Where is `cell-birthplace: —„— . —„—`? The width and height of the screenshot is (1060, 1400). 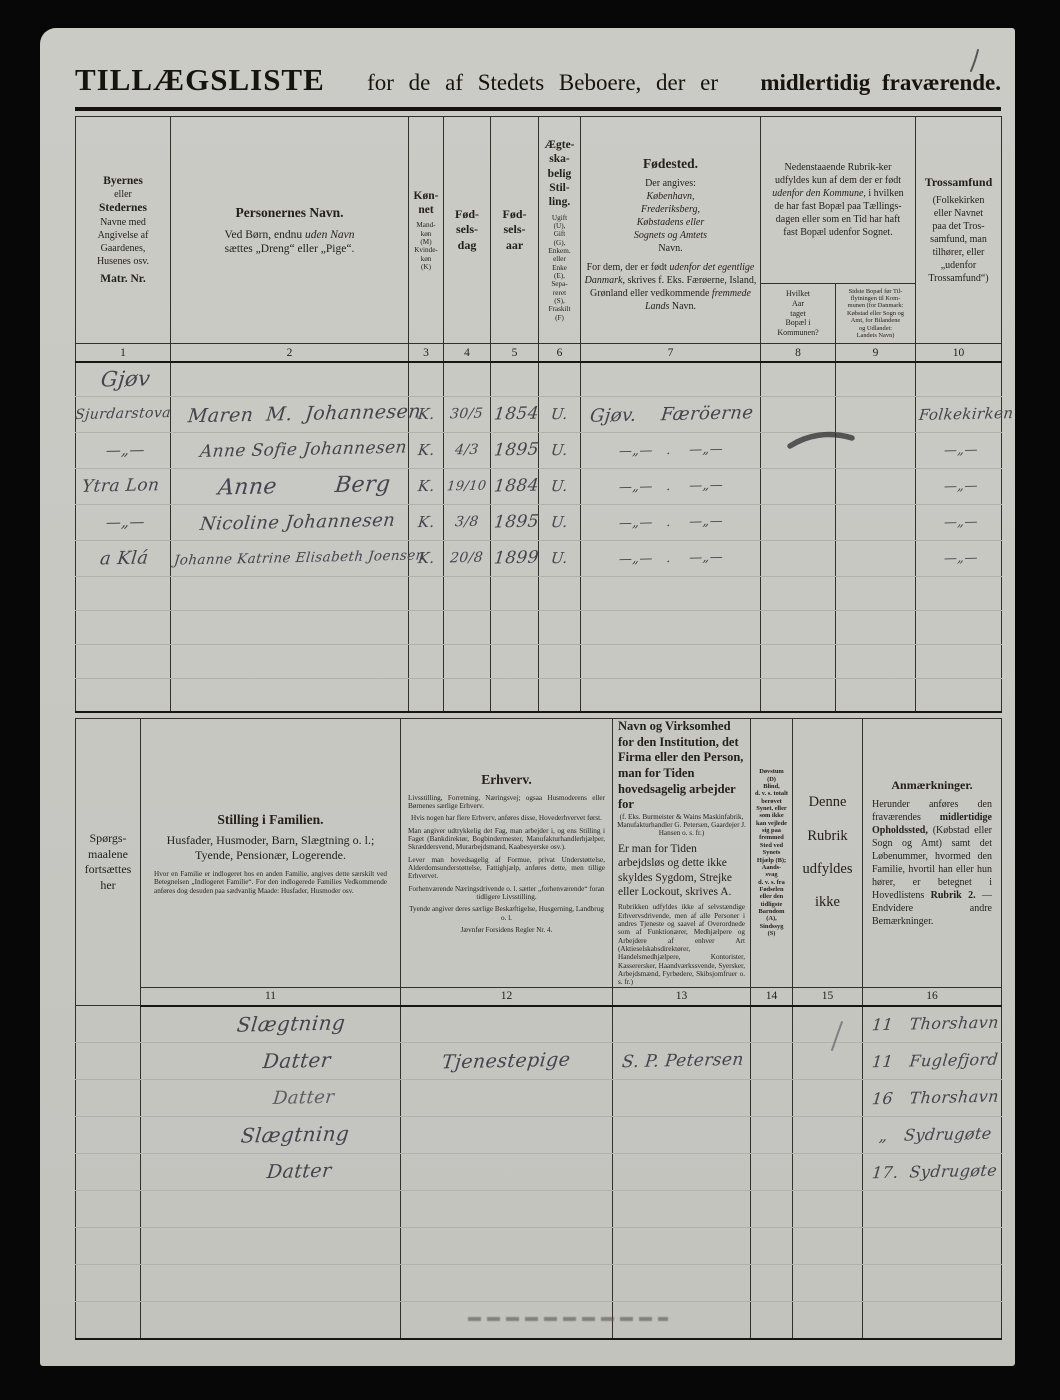
cell-birthplace: —„— . —„— is located at coordinates (670, 558).